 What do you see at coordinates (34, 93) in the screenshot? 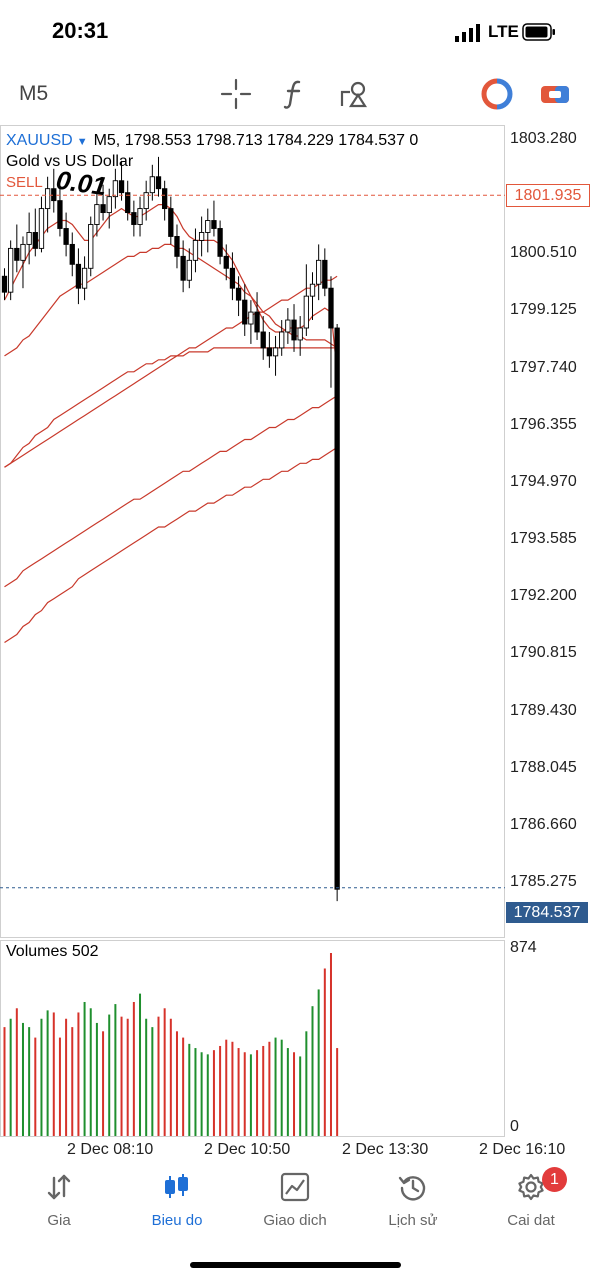
I see `timeframe-button: M5` at bounding box center [34, 93].